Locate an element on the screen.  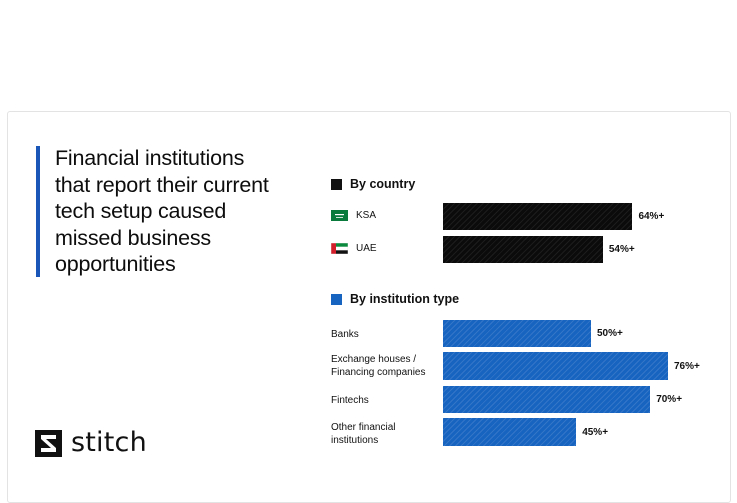
category-exchange-houses: Exchange houses / Financing companies is located at coordinates (378, 366).